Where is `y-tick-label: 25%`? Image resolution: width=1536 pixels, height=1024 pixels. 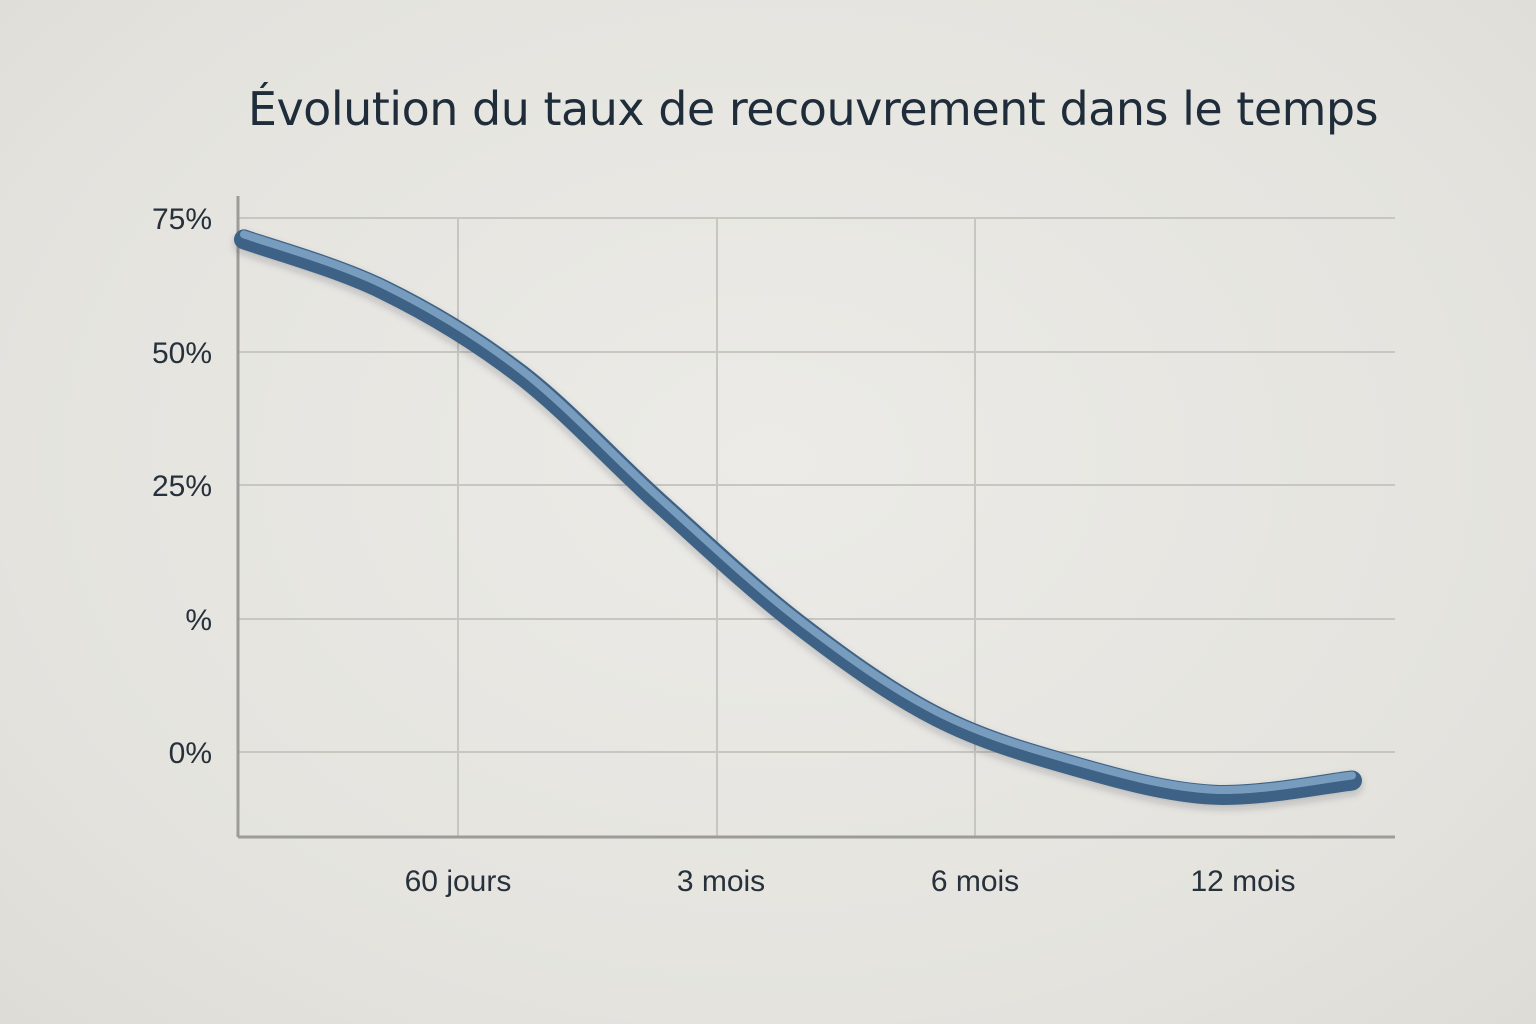
y-tick-label: 25% is located at coordinates (182, 486).